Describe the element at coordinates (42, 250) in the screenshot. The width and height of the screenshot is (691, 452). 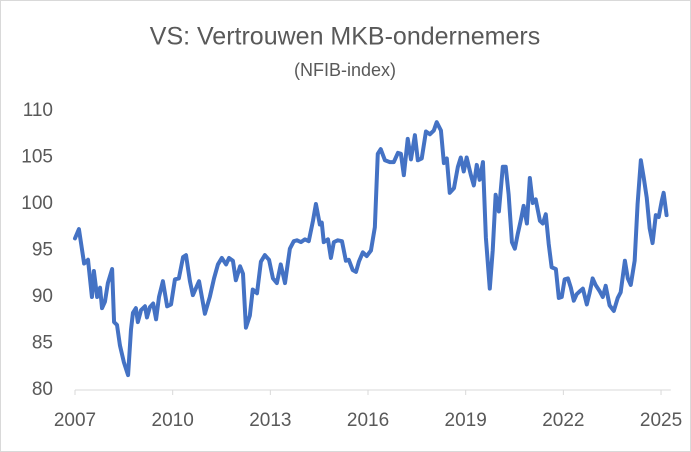
I see `y-tick-label: 95` at that location.